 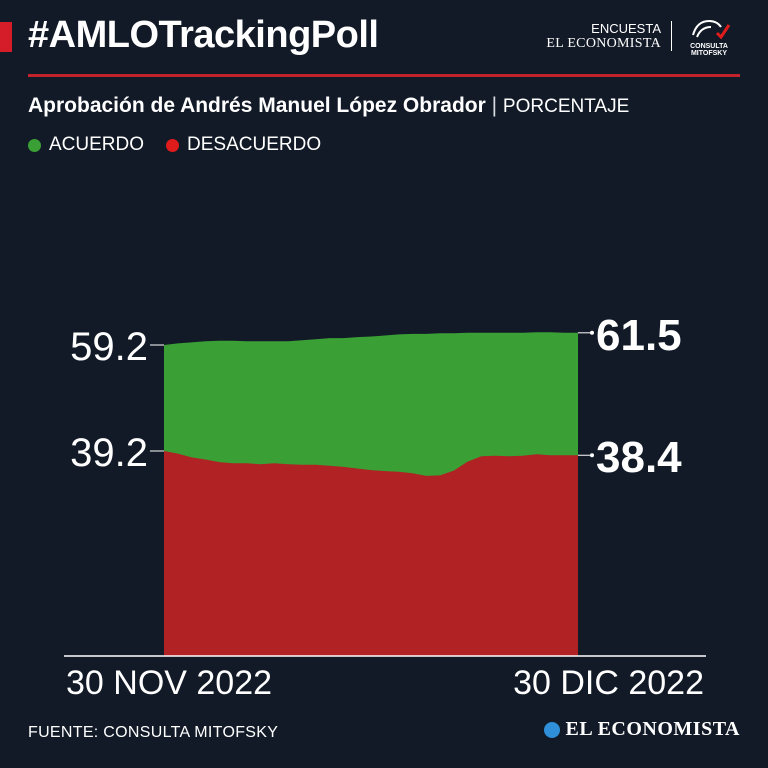 What do you see at coordinates (639, 335) in the screenshot?
I see `end-label-acuerdo: 61.5` at bounding box center [639, 335].